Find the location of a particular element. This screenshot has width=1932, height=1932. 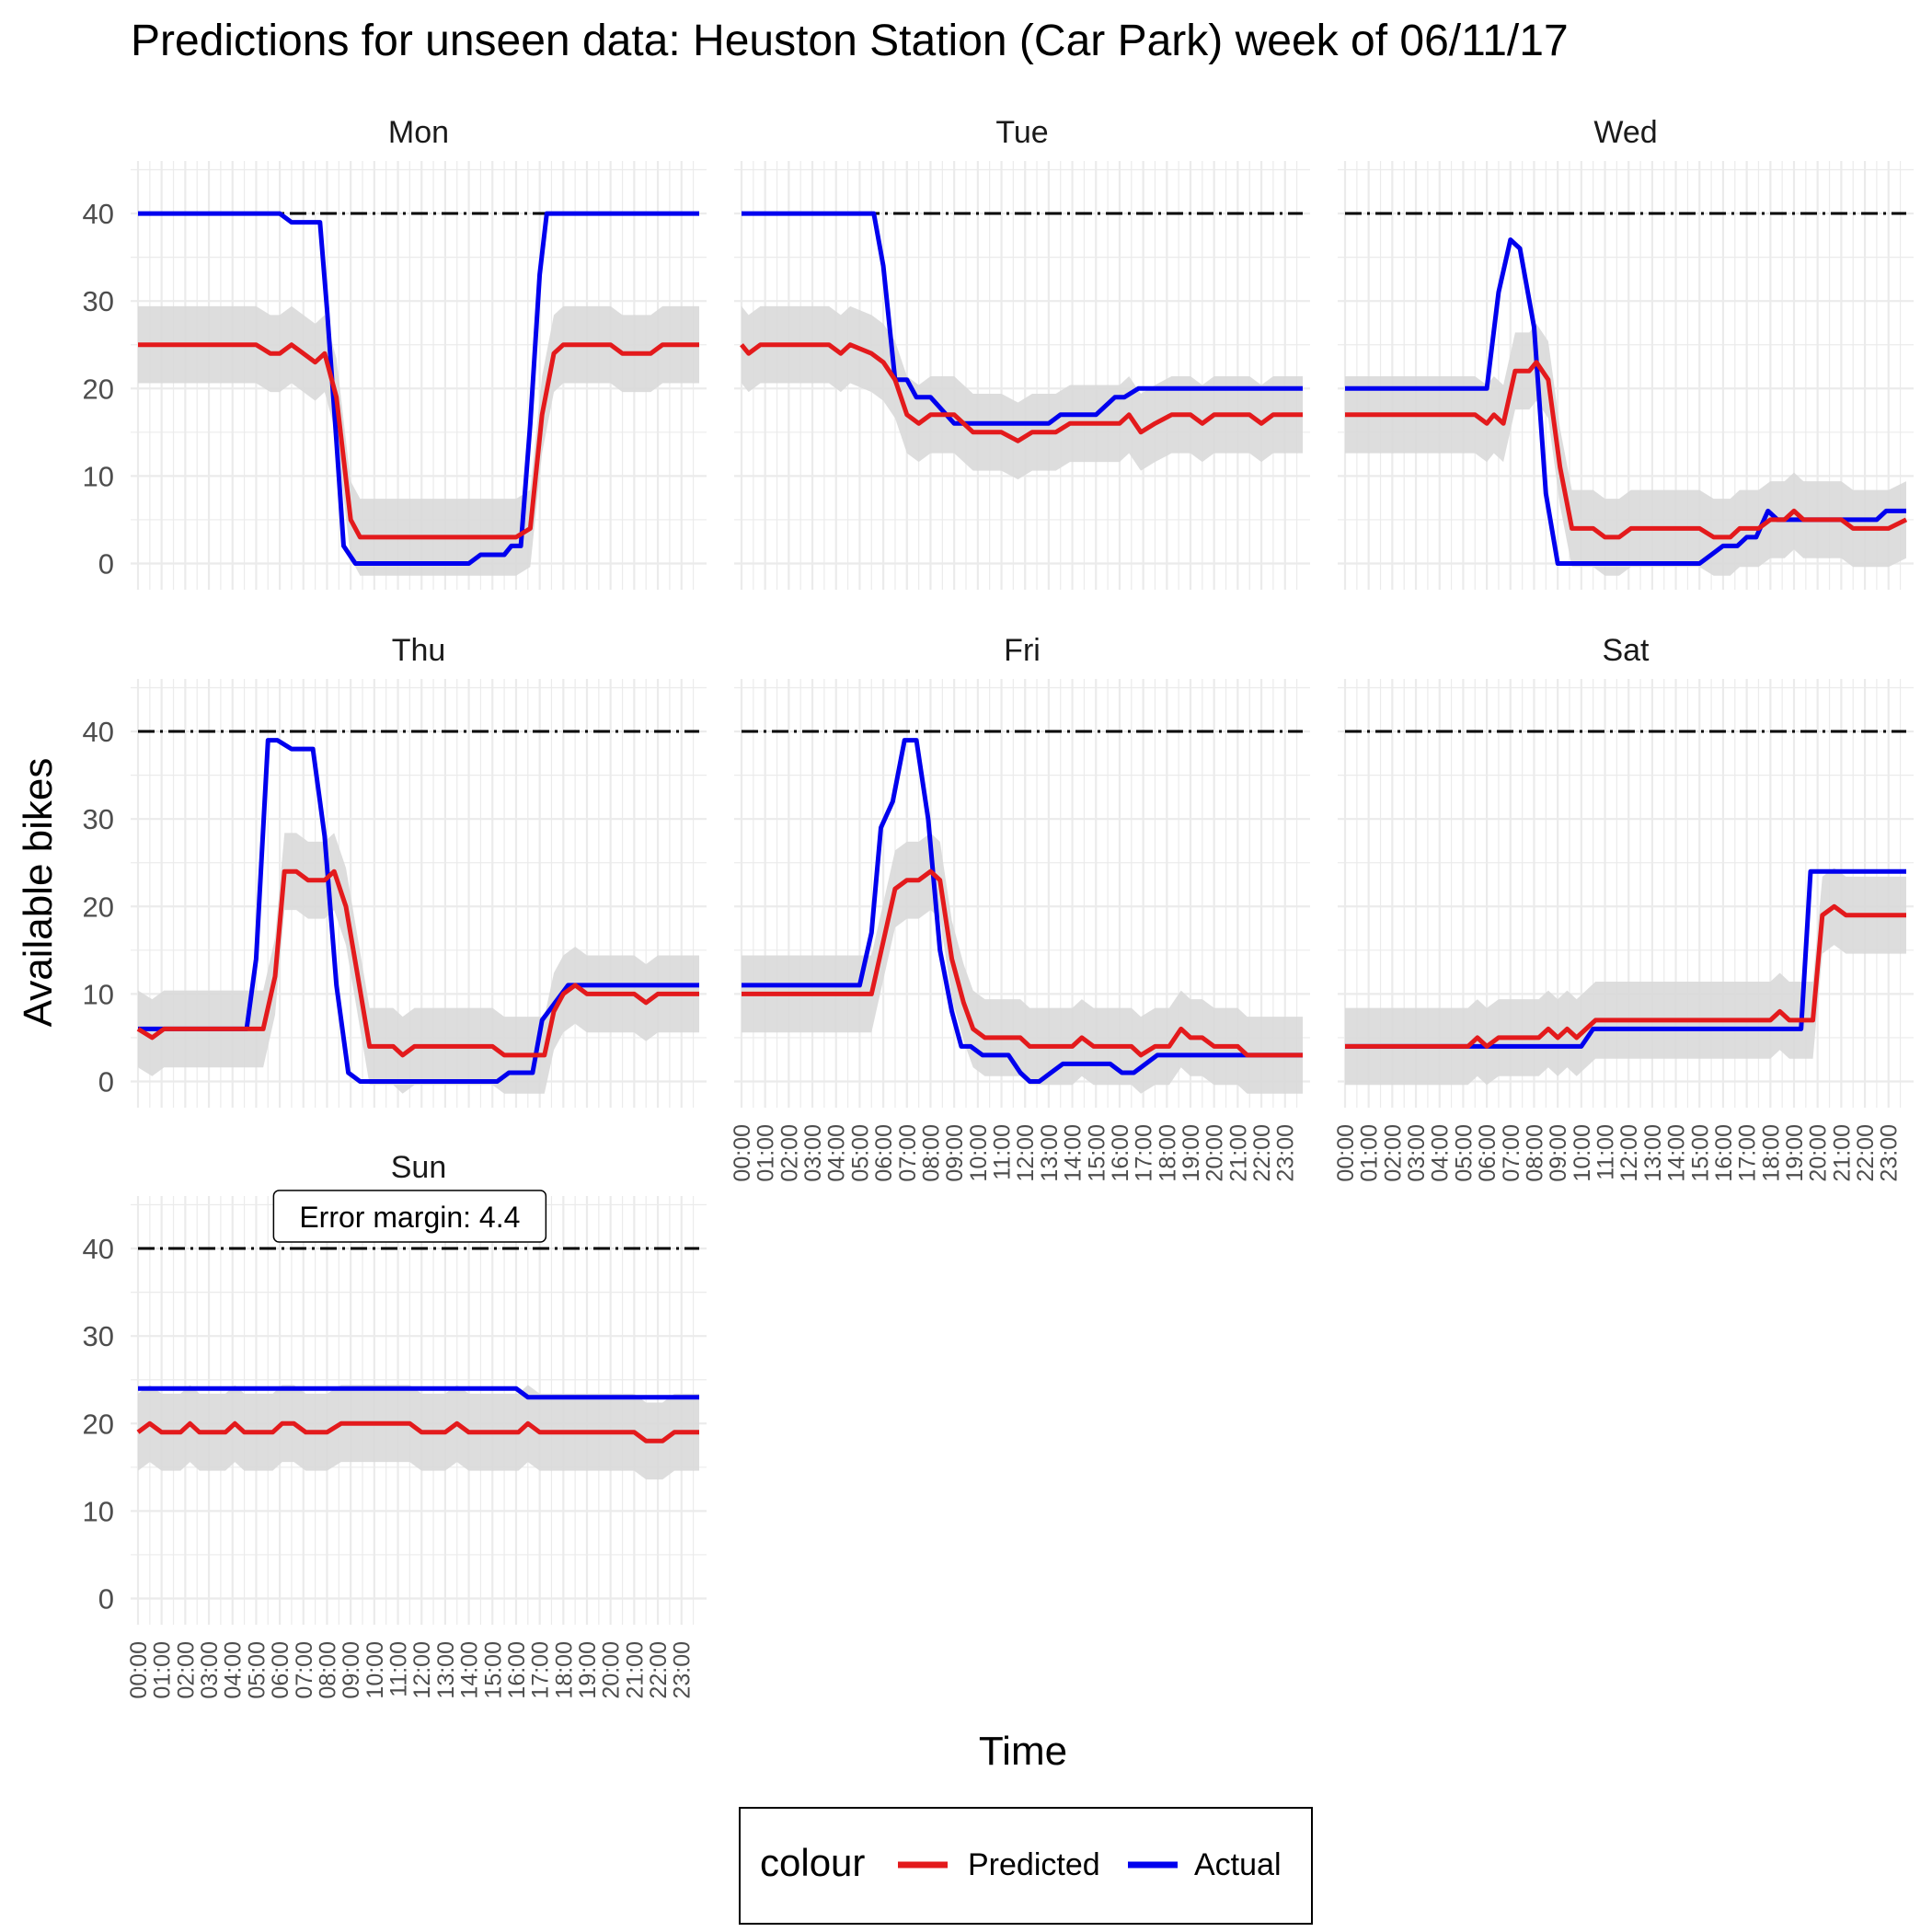

facet-mon: Mon 0 10 20 30 40 is located at coordinates (395, 352).